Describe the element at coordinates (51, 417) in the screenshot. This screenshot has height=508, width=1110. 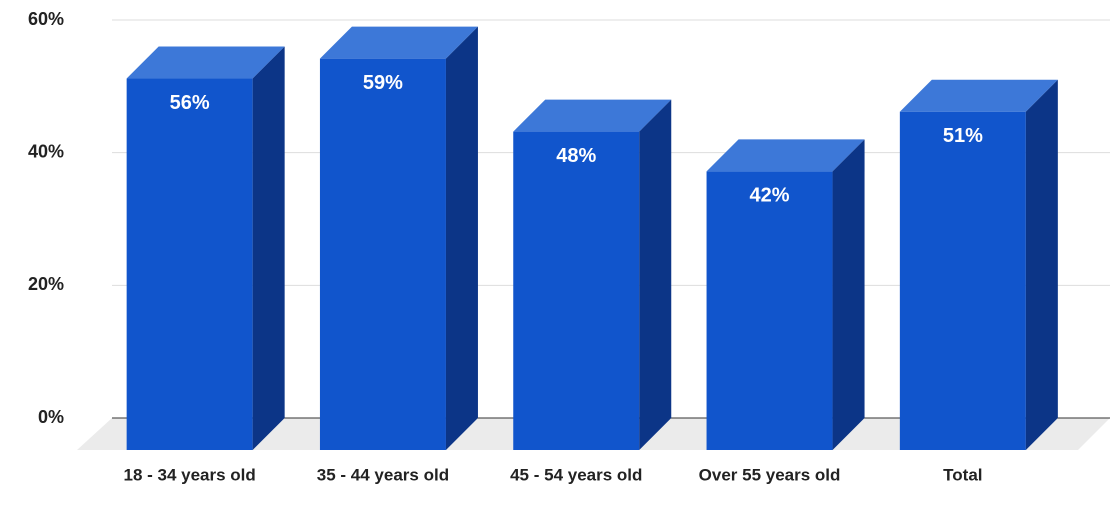
I see `y-tick-label: 0%` at that location.